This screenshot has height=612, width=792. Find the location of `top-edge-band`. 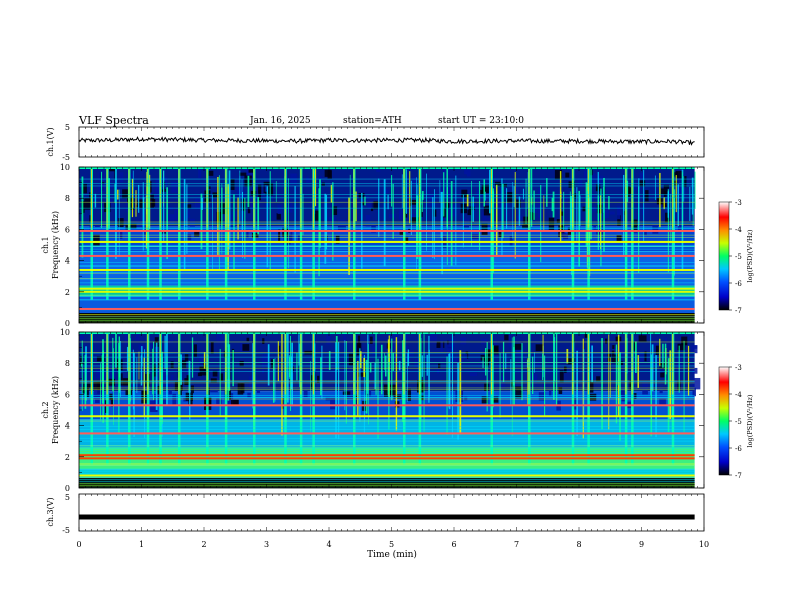

top-edge-band is located at coordinates (387, 333).